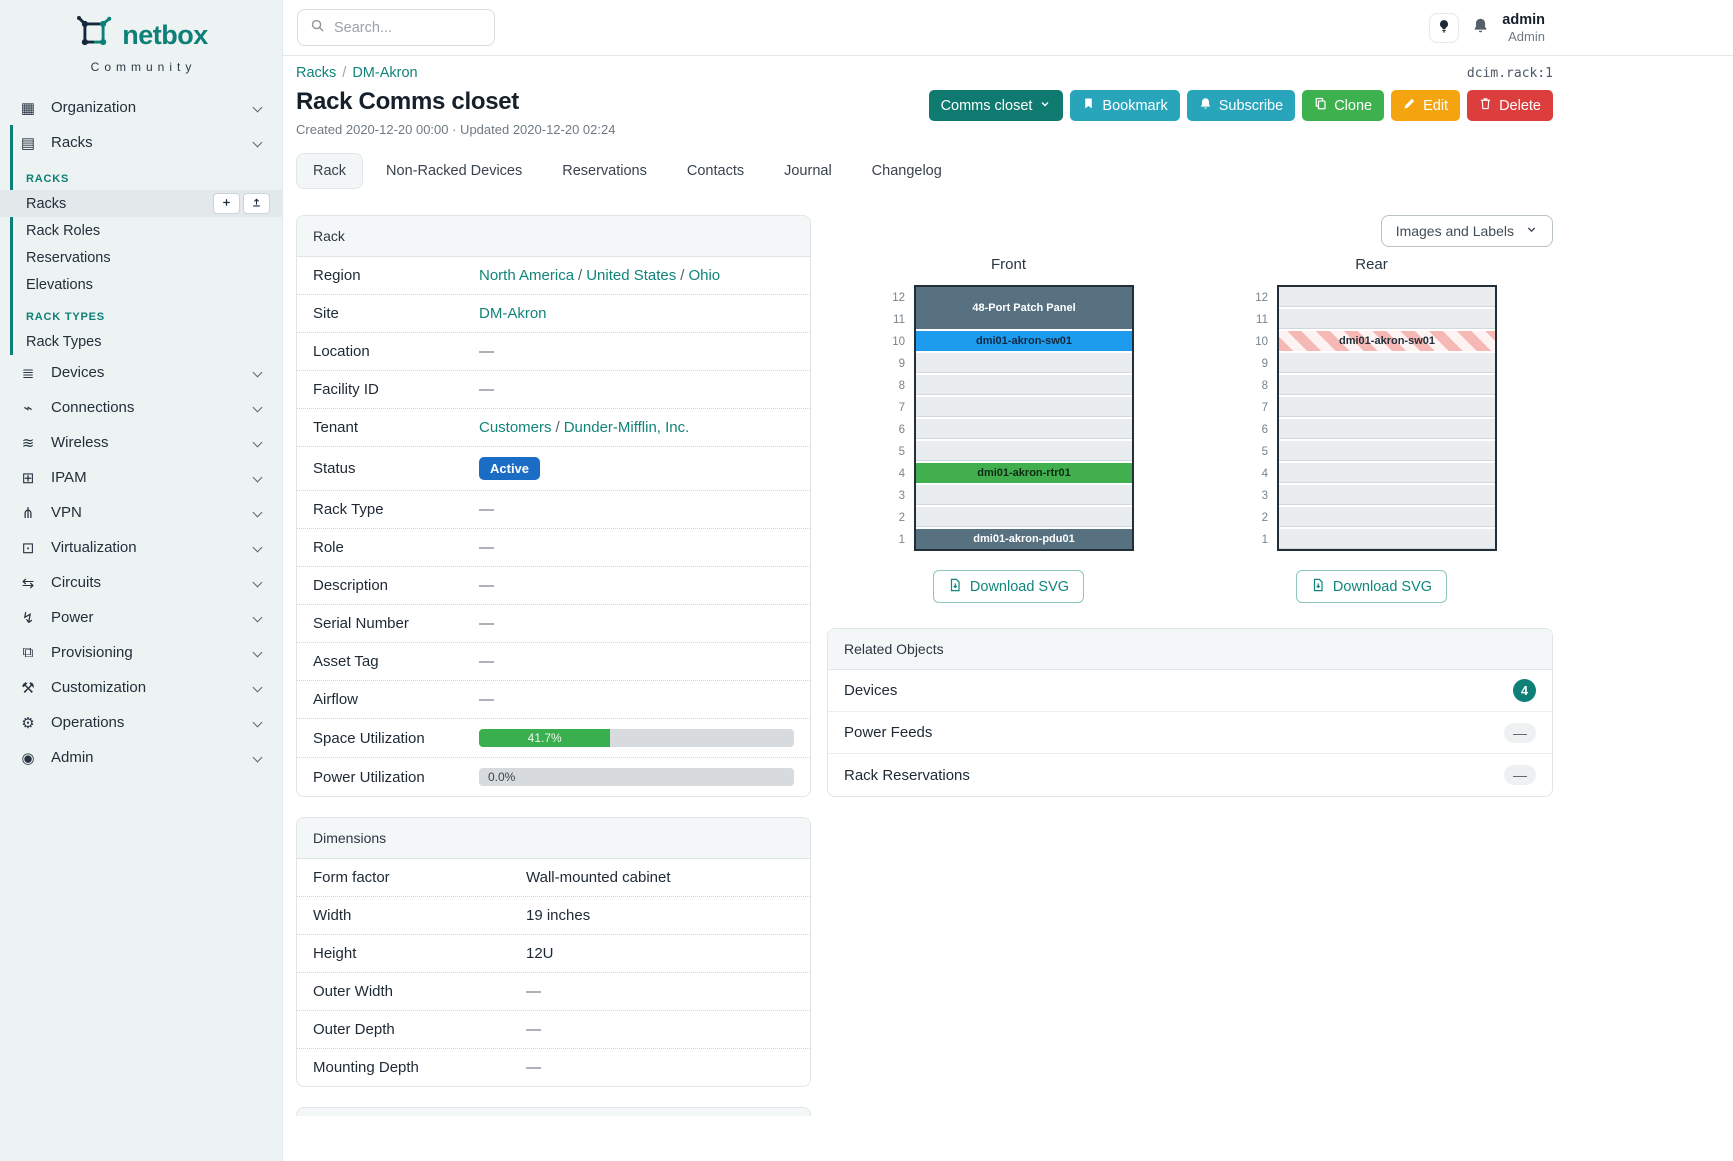 The height and width of the screenshot is (1161, 1733). Describe the element at coordinates (68, 257) in the screenshot. I see `sidebar-link-label: Reservations` at that location.